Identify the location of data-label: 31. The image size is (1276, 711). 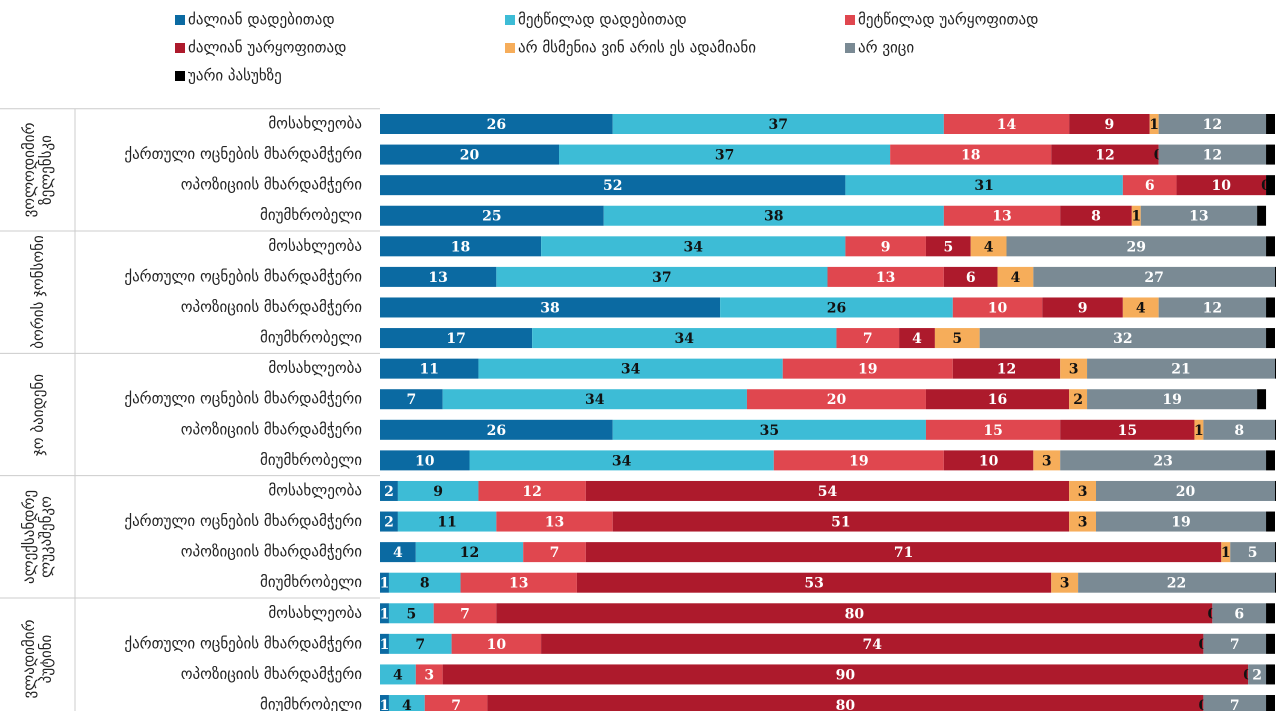
(983, 186).